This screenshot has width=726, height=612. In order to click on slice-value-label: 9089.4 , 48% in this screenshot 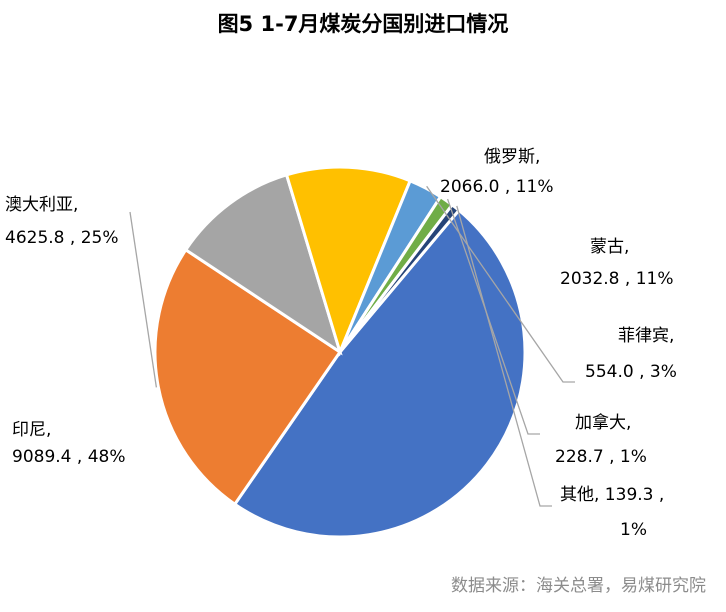, I will do `click(68, 457)`.